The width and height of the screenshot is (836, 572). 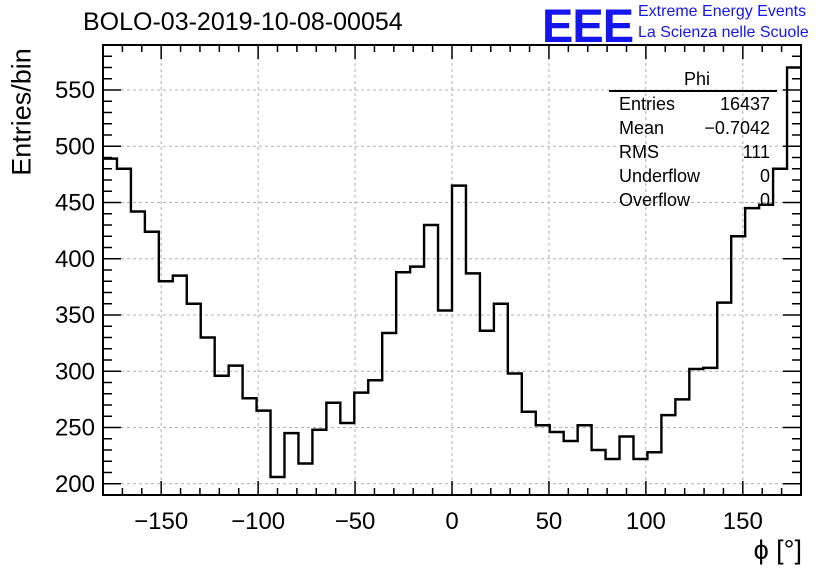 I want to click on y-tick-label: 300, so click(x=75, y=371).